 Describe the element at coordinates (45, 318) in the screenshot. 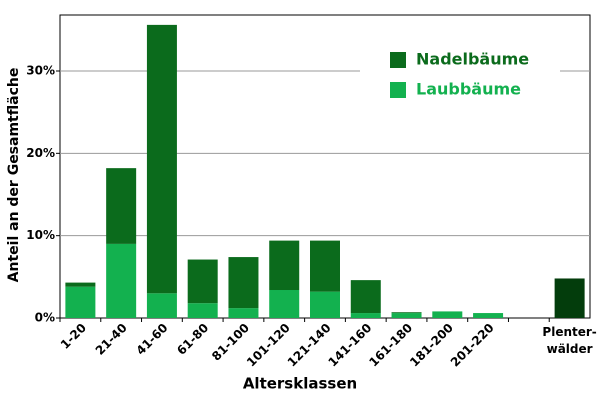

I see `y-tick-label: 0%` at that location.